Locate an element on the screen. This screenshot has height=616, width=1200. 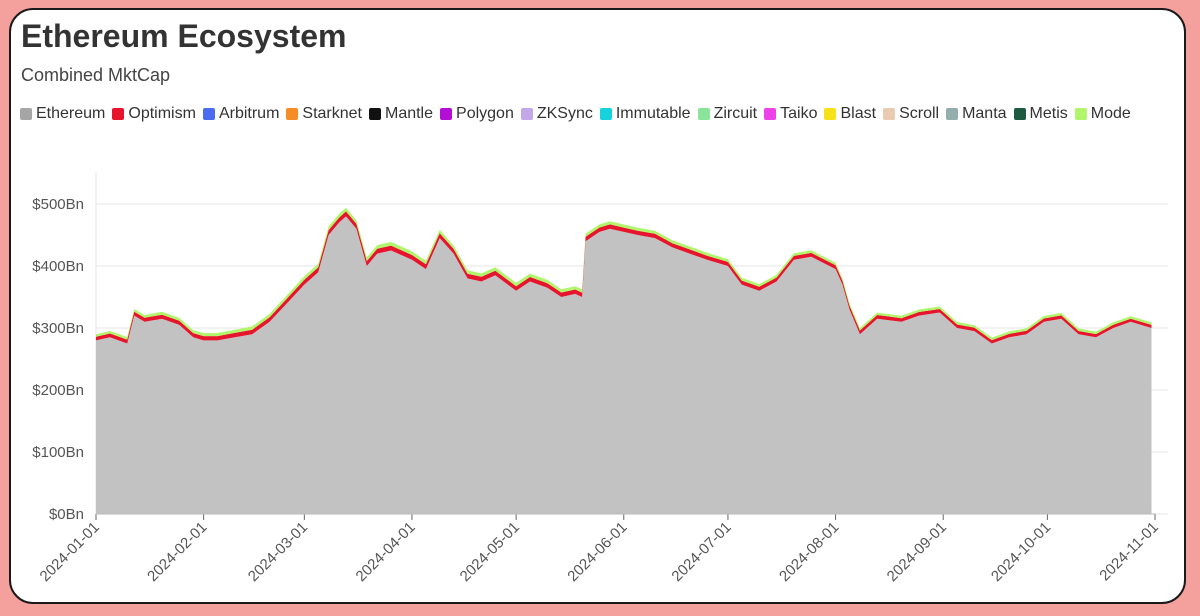
x-tick-label: 2024-03-01 is located at coordinates (278, 552).